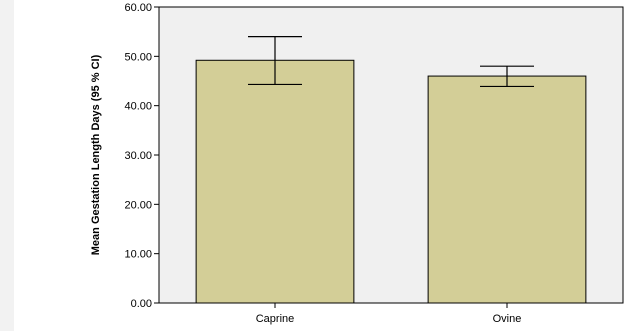 This screenshot has height=331, width=629. I want to click on y-tick-label: 60.00, so click(138, 8).